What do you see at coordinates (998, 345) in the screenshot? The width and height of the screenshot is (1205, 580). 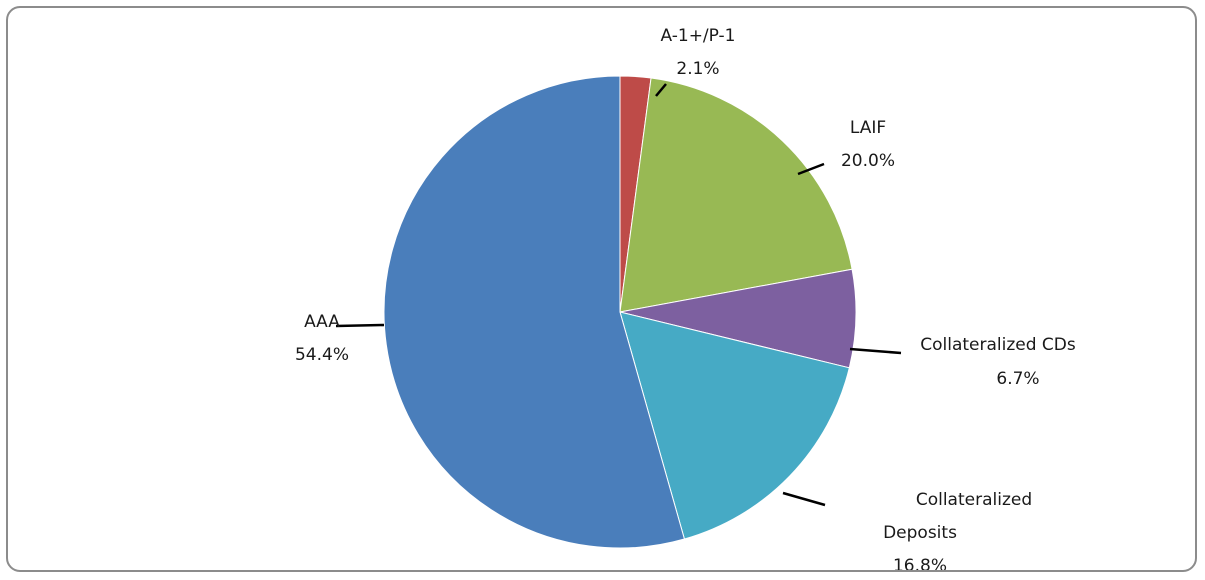 I see `data-label-name-collateralized-cds: Collateralized CDs` at bounding box center [998, 345].